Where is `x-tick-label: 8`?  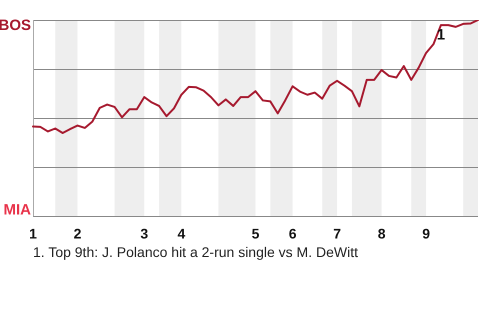 x-tick-label: 8 is located at coordinates (382, 233).